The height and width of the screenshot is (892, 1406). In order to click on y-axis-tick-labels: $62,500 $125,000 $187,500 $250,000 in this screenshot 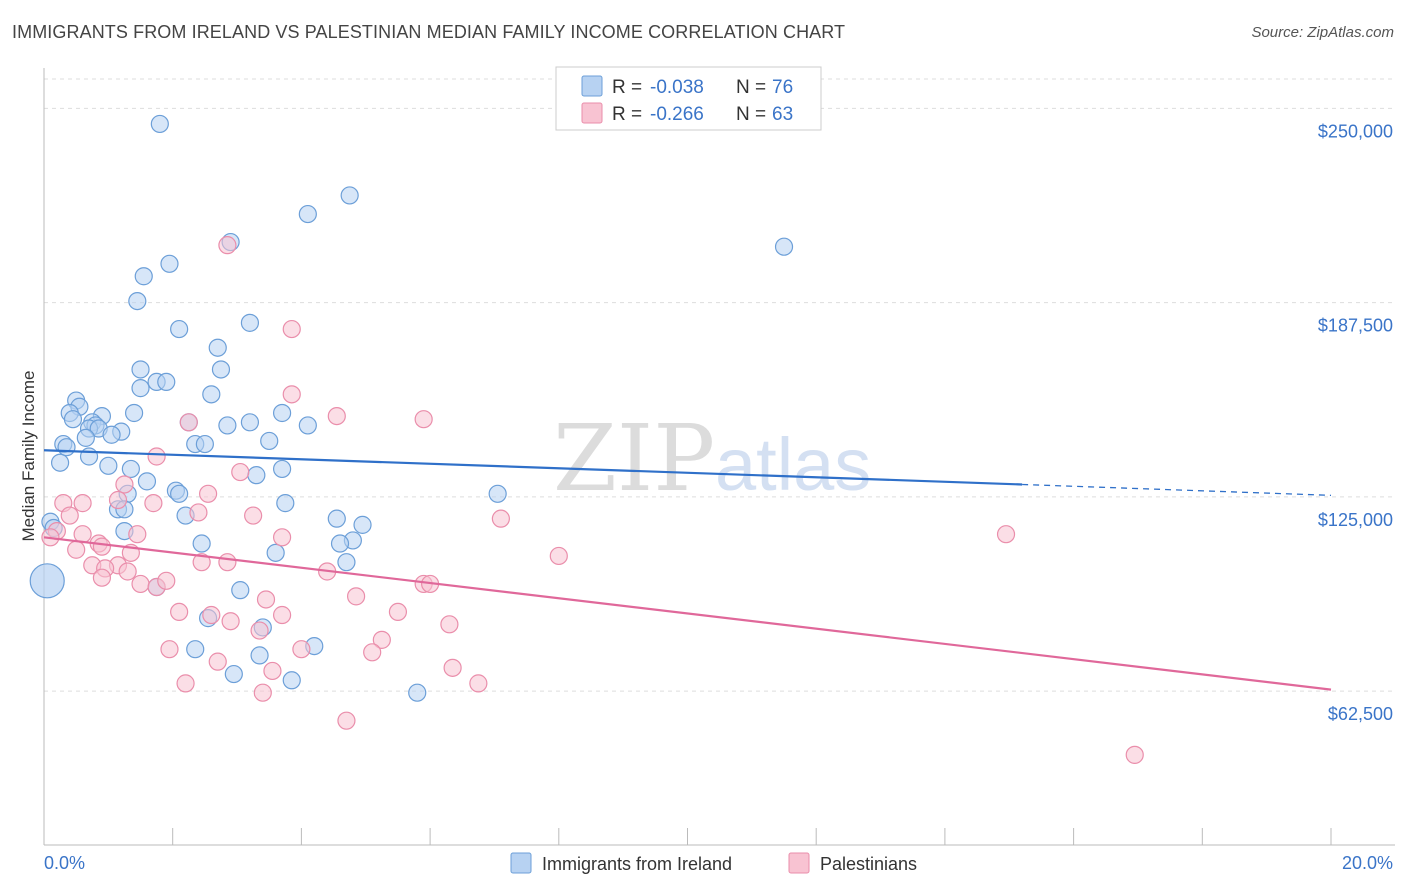, I will do `click(1355, 422)`.